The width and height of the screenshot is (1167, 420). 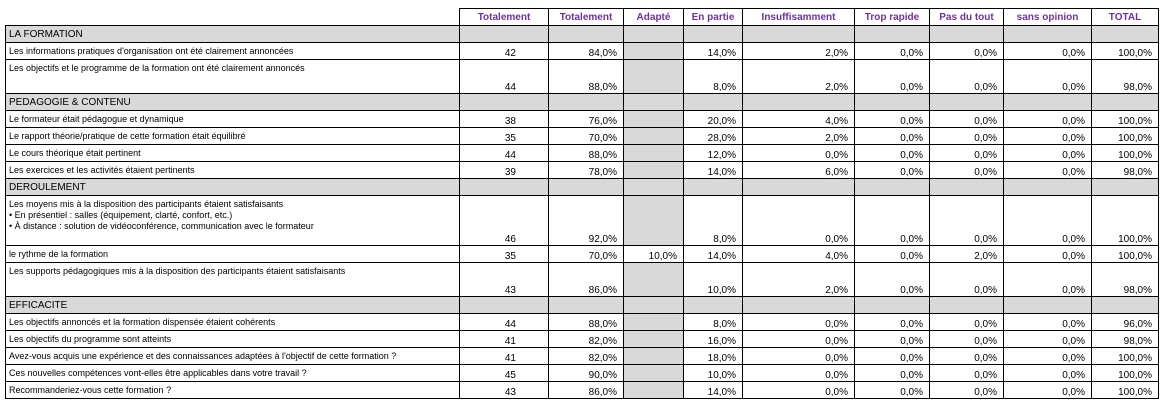 I want to click on cell-count: 41, so click(x=504, y=356).